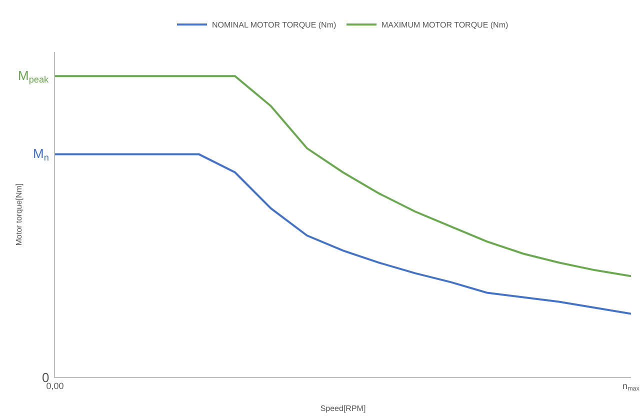 Image resolution: width=641 pixels, height=417 pixels. Describe the element at coordinates (34, 76) in the screenshot. I see `text: M$_{peak}$` at that location.